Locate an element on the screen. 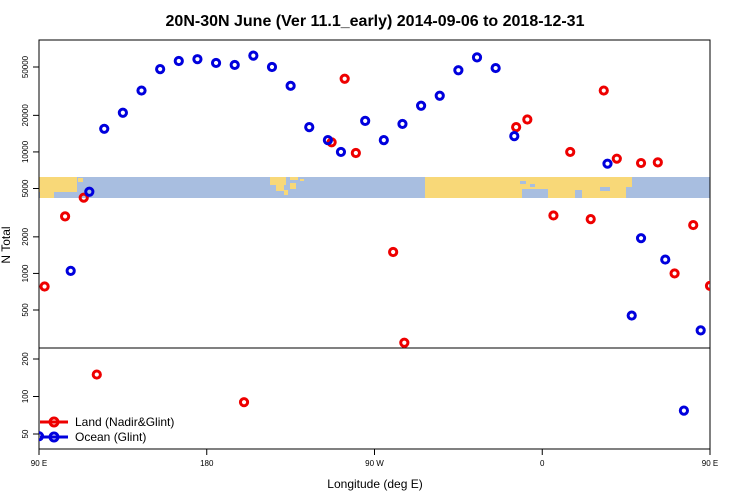  y-upper-tick-label-4: 10000 is located at coordinates (25, 151).